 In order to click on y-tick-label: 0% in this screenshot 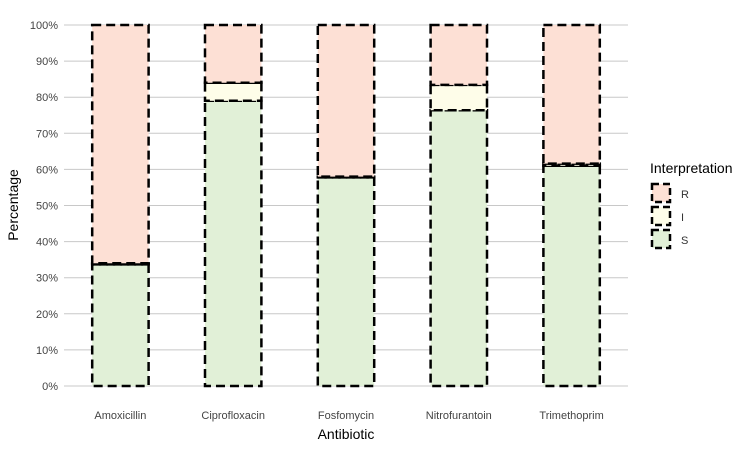, I will do `click(50, 387)`.